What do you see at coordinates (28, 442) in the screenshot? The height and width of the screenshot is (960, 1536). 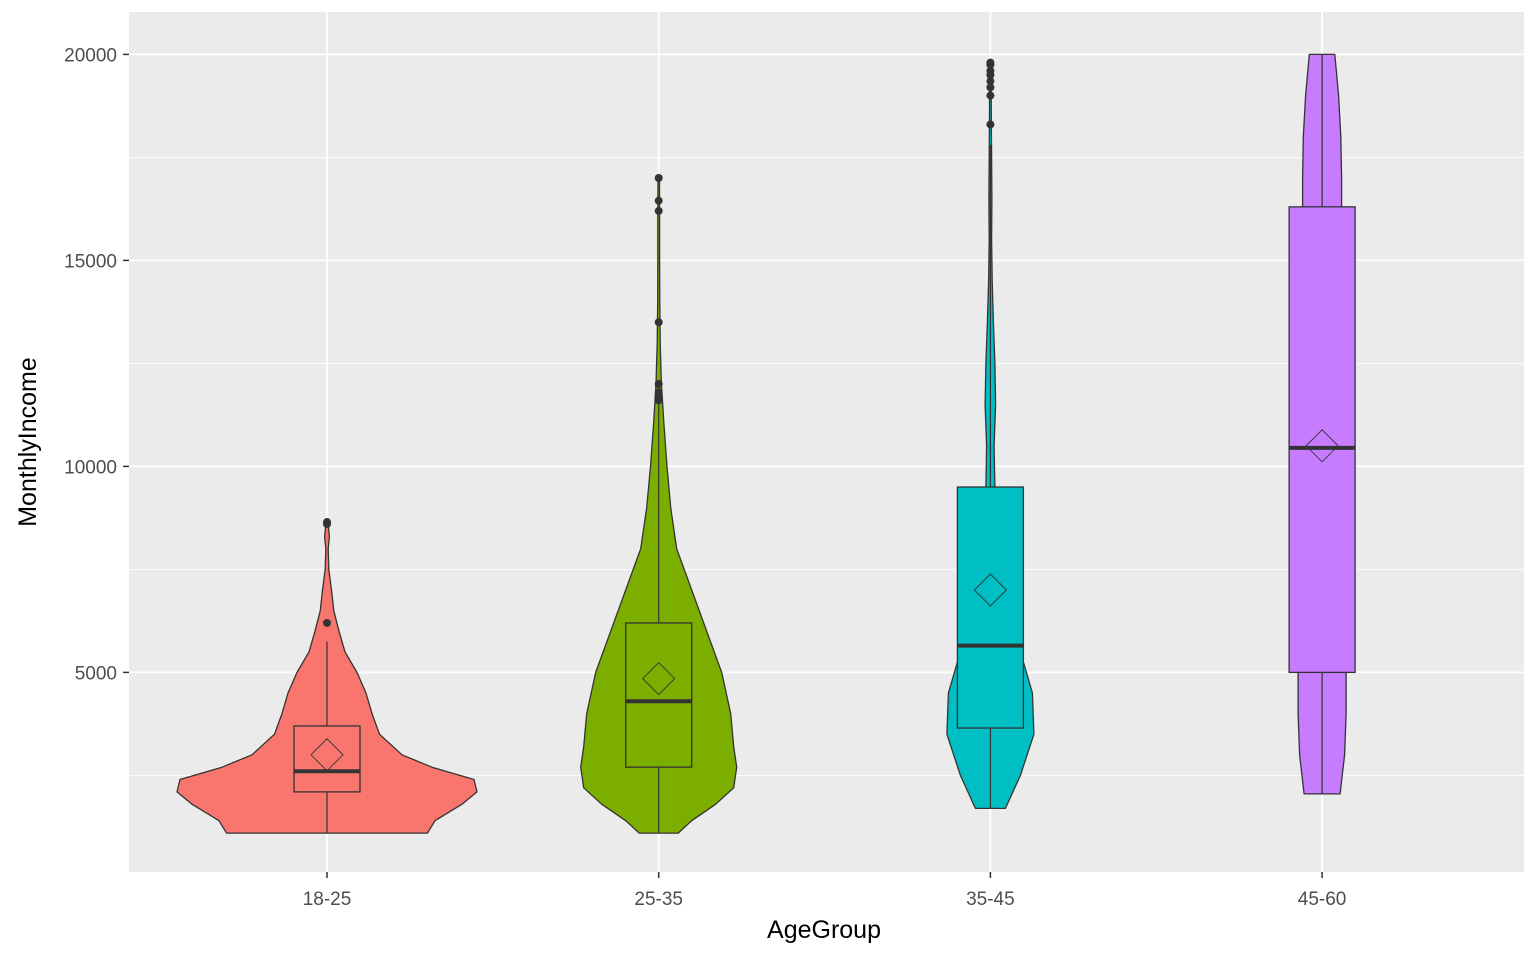 I see `y-axis-title: MonthlyIncome` at bounding box center [28, 442].